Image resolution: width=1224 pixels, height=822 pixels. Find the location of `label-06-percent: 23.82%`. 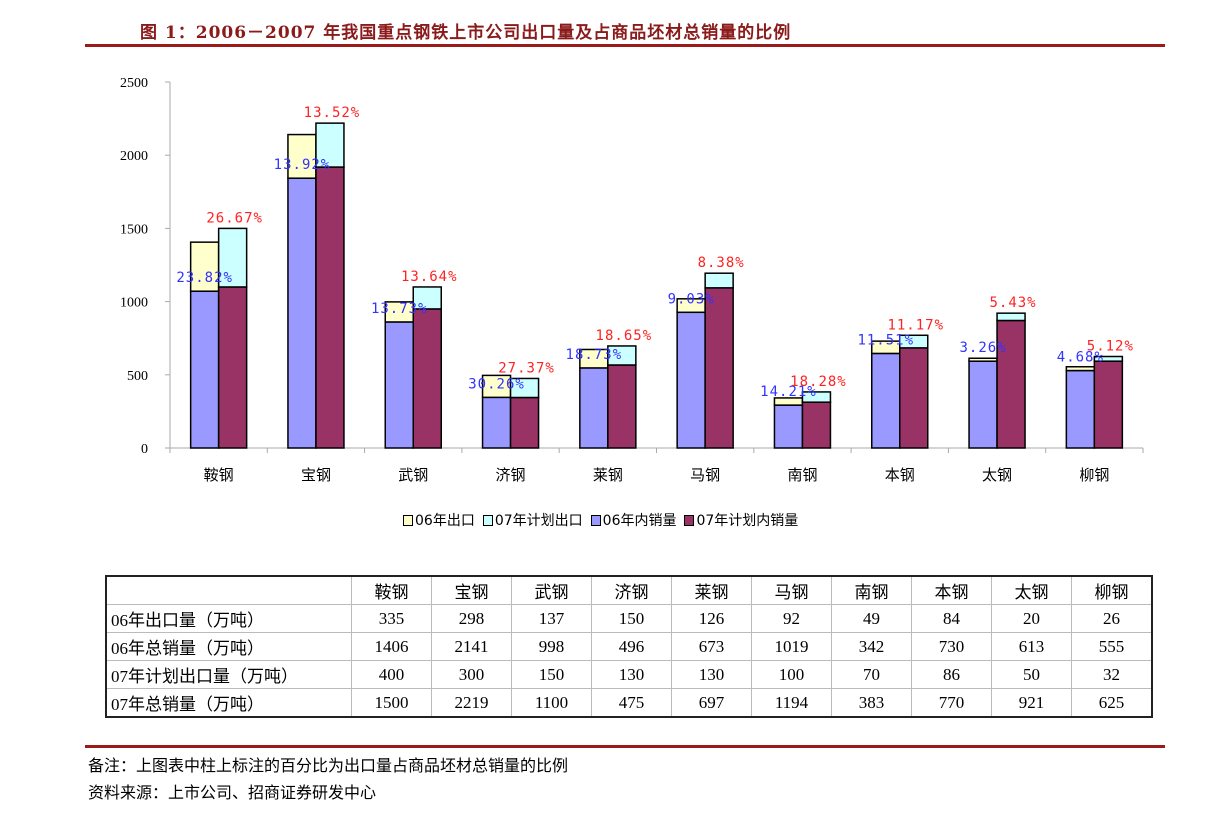

label-06-percent: 23.82% is located at coordinates (204, 278).